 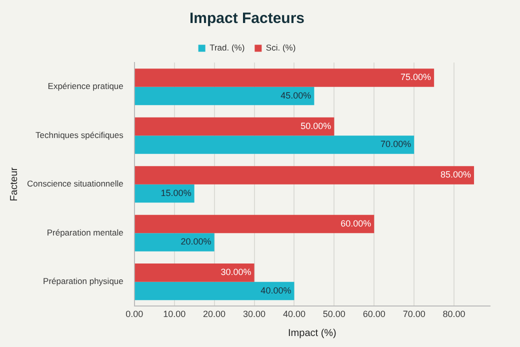 What do you see at coordinates (312, 333) in the screenshot?
I see `x-axis-title: Impact (%)` at bounding box center [312, 333].